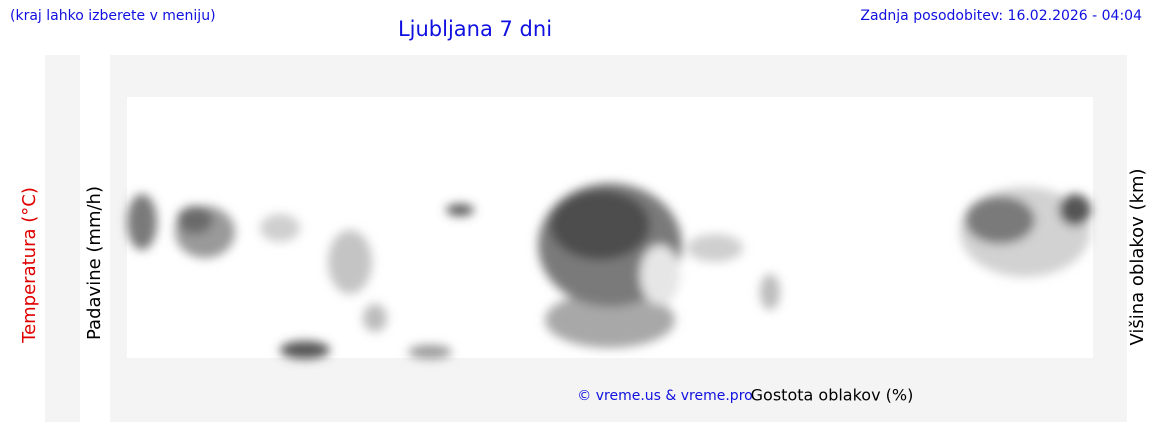 This screenshot has width=1152, height=443. I want to click on left-panel, so click(62, 238).